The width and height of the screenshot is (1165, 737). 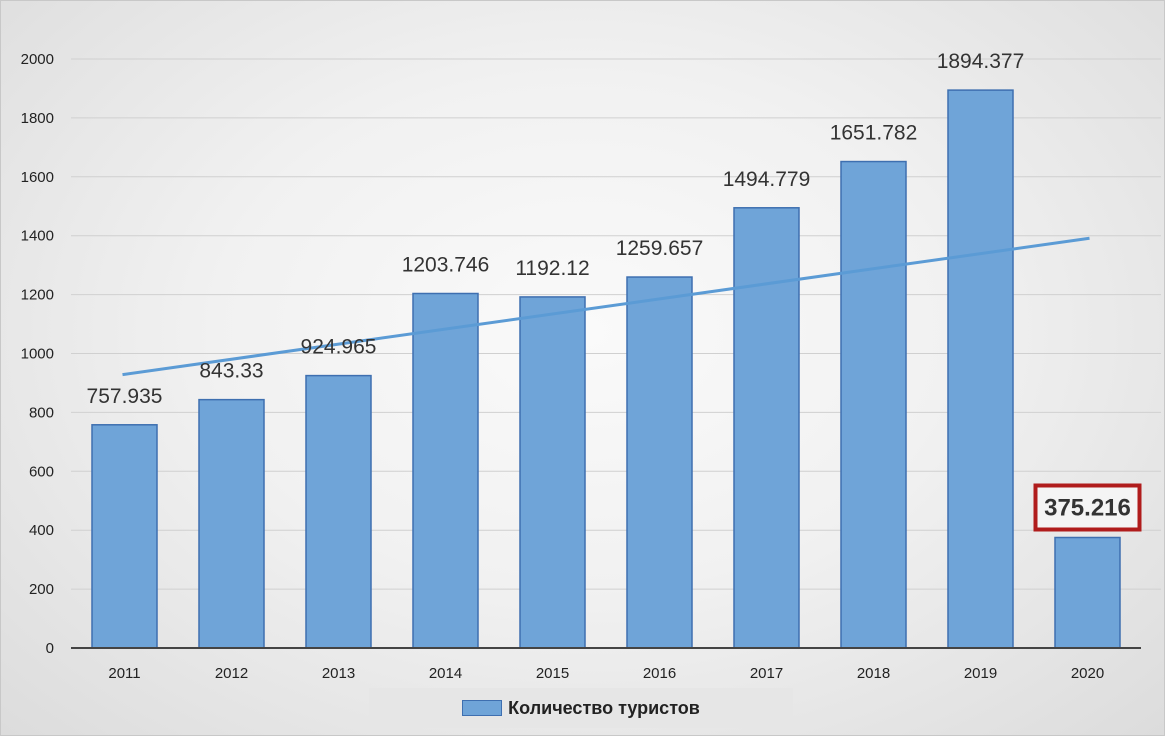 I want to click on x-tick-label: 2014, so click(x=445, y=673).